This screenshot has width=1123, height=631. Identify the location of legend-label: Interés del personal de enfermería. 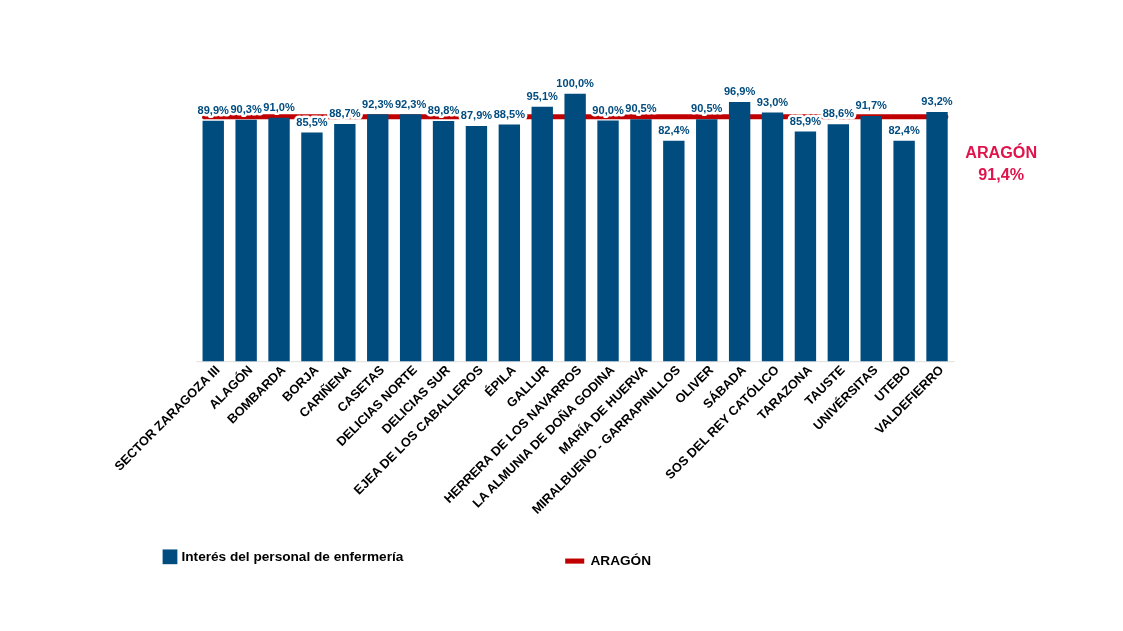
(292, 557).